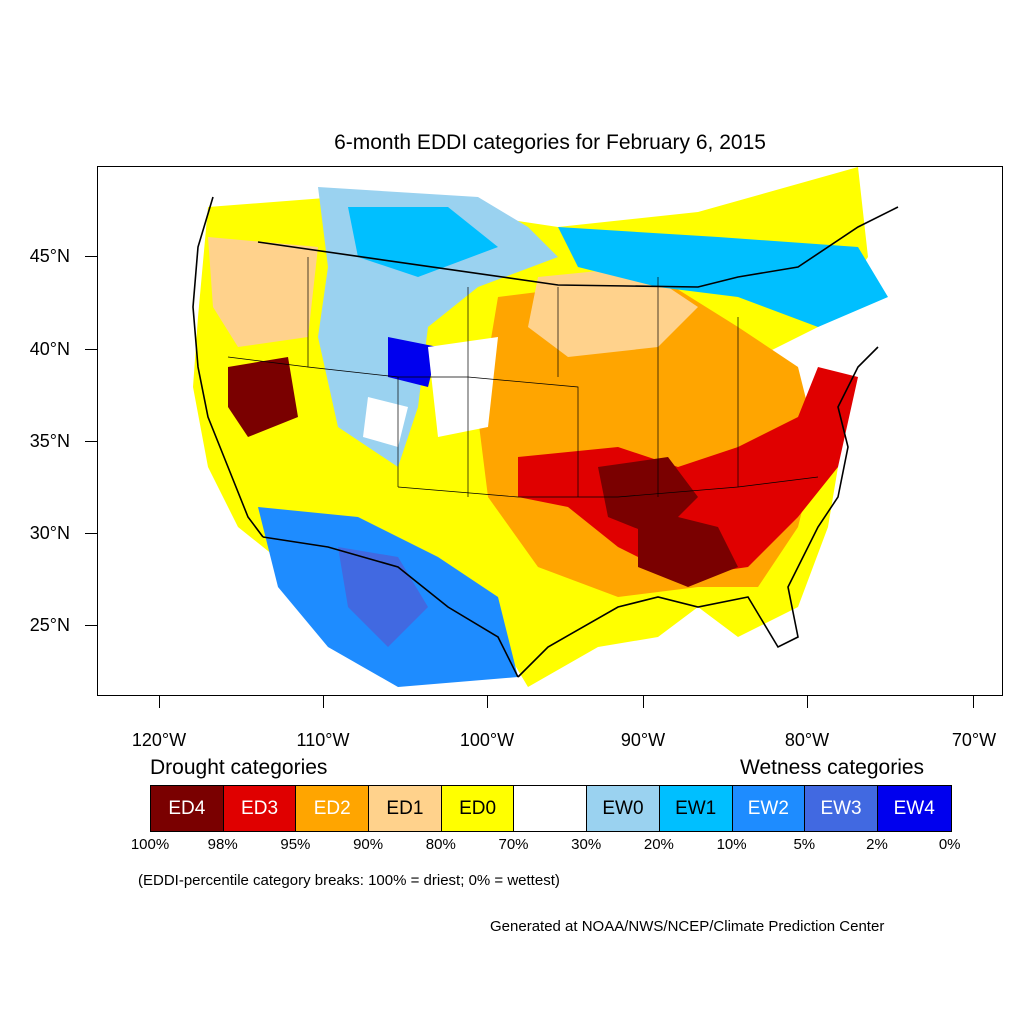 Image resolution: width=1024 pixels, height=1024 pixels. I want to click on category-legend: ED4 ED3 ED2 ED1 ED0 EW0 EW1 EW2 EW3 EW4, so click(551, 808).